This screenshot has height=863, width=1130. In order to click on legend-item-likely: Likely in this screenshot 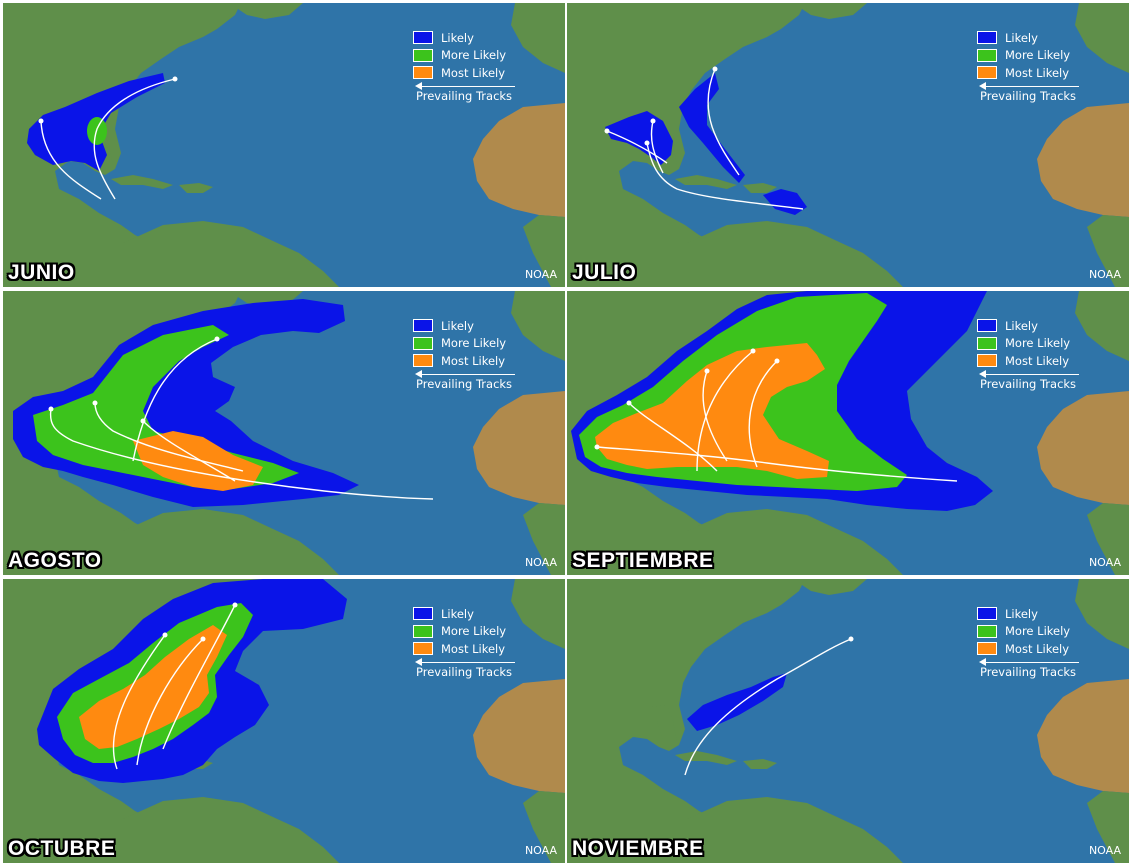, I will do `click(468, 38)`.